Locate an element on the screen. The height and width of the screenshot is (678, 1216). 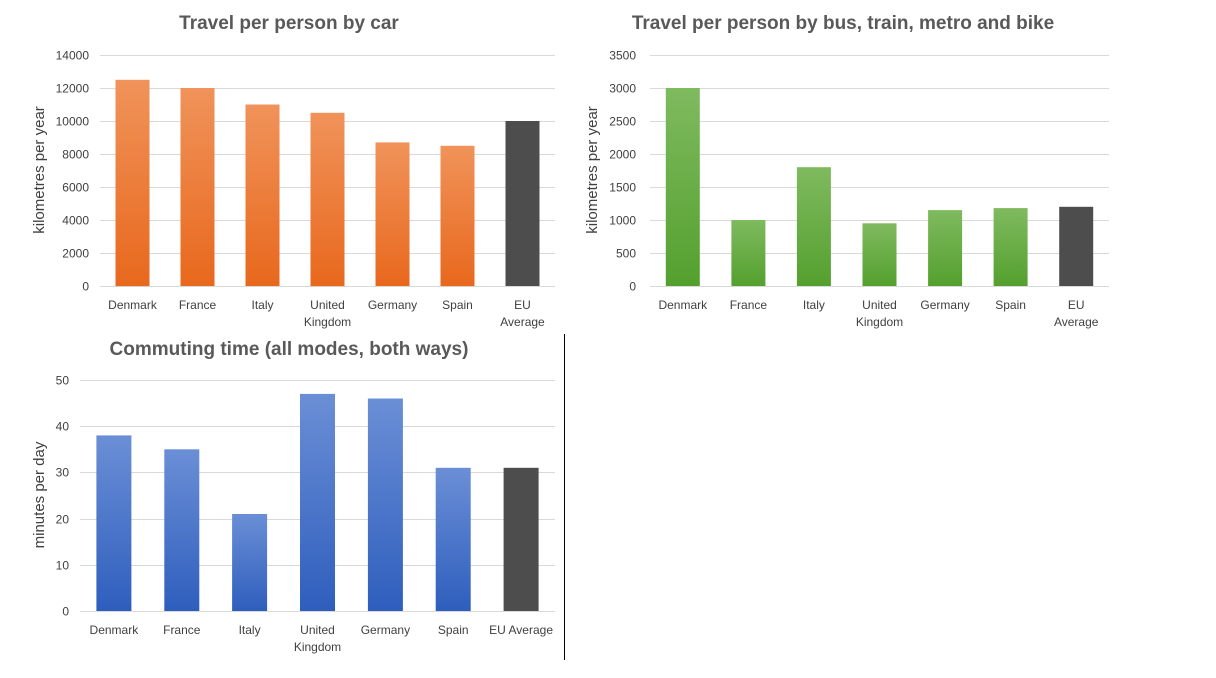
y-tick-label: 1000 is located at coordinates (622, 221).